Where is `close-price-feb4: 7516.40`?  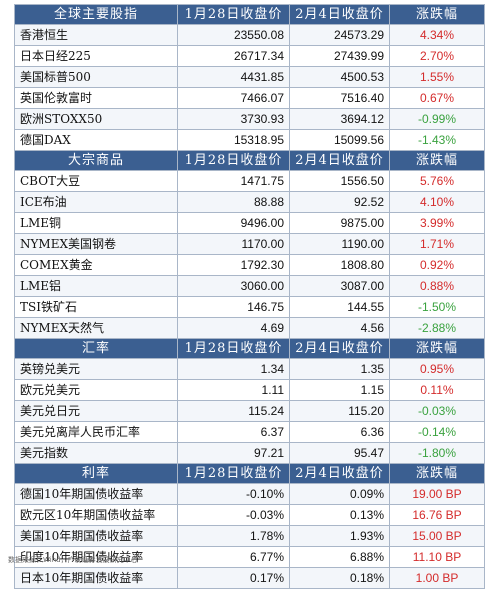
close-price-feb4: 7516.40 is located at coordinates (339, 98).